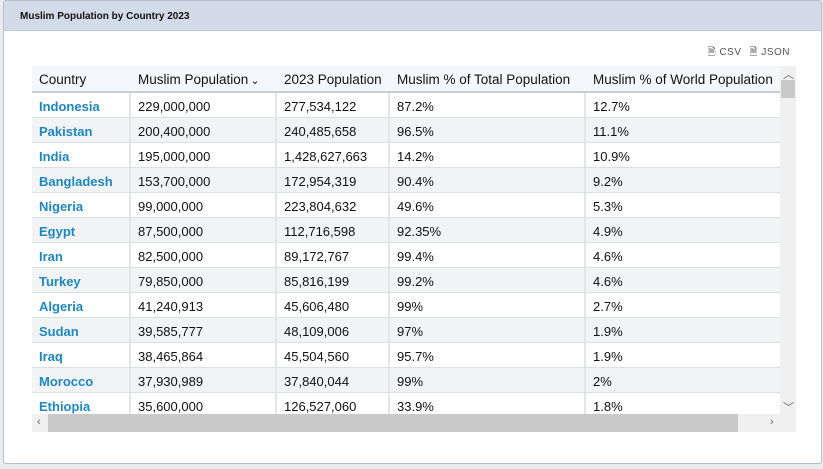 This screenshot has width=823, height=469. Describe the element at coordinates (608, 306) in the screenshot. I see `table-cell: 2.7%` at that location.